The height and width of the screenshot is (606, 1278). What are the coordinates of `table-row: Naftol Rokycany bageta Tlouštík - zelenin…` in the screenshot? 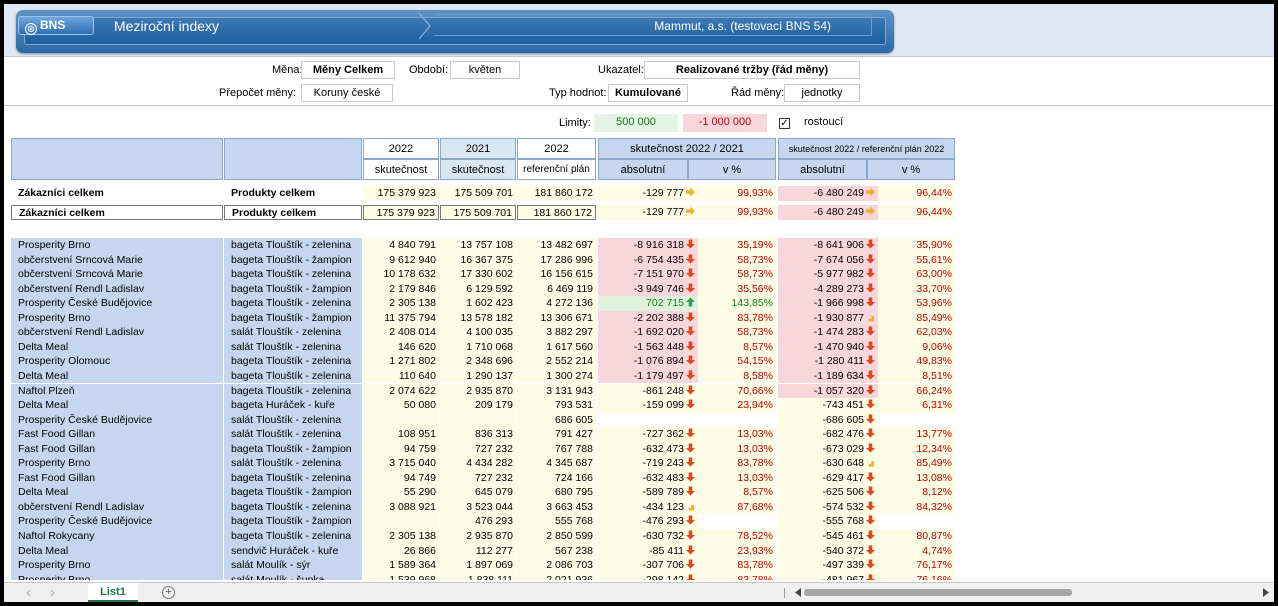 It's located at (511, 536).